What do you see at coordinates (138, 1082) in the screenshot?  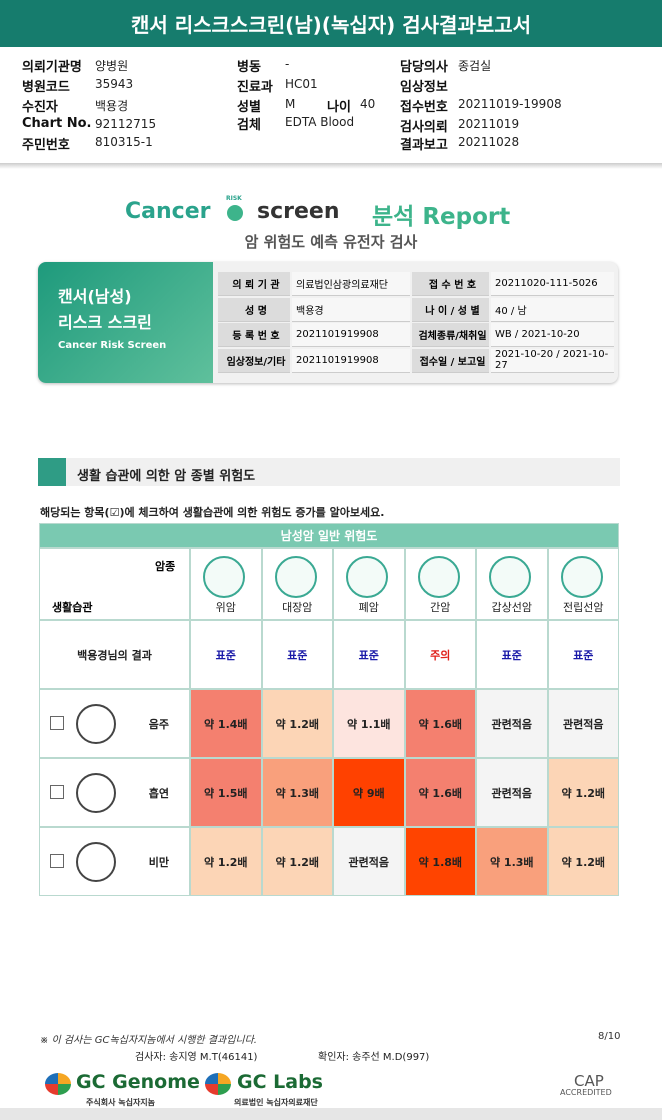 I see `logo1: GC Genome` at bounding box center [138, 1082].